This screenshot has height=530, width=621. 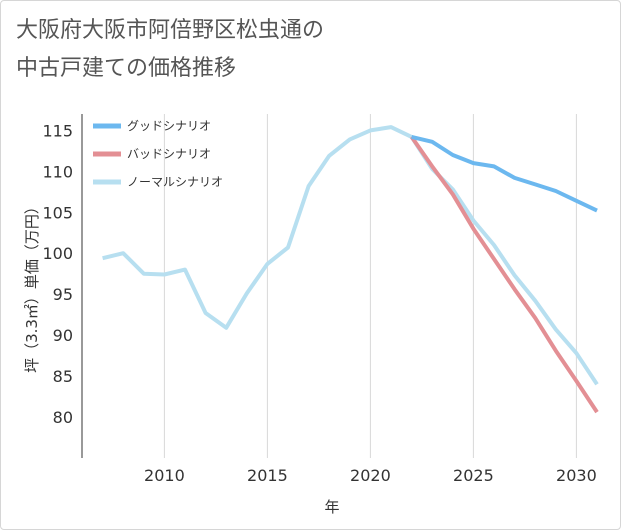 What do you see at coordinates (57, 130) in the screenshot?
I see `y-tick-label: 115` at bounding box center [57, 130].